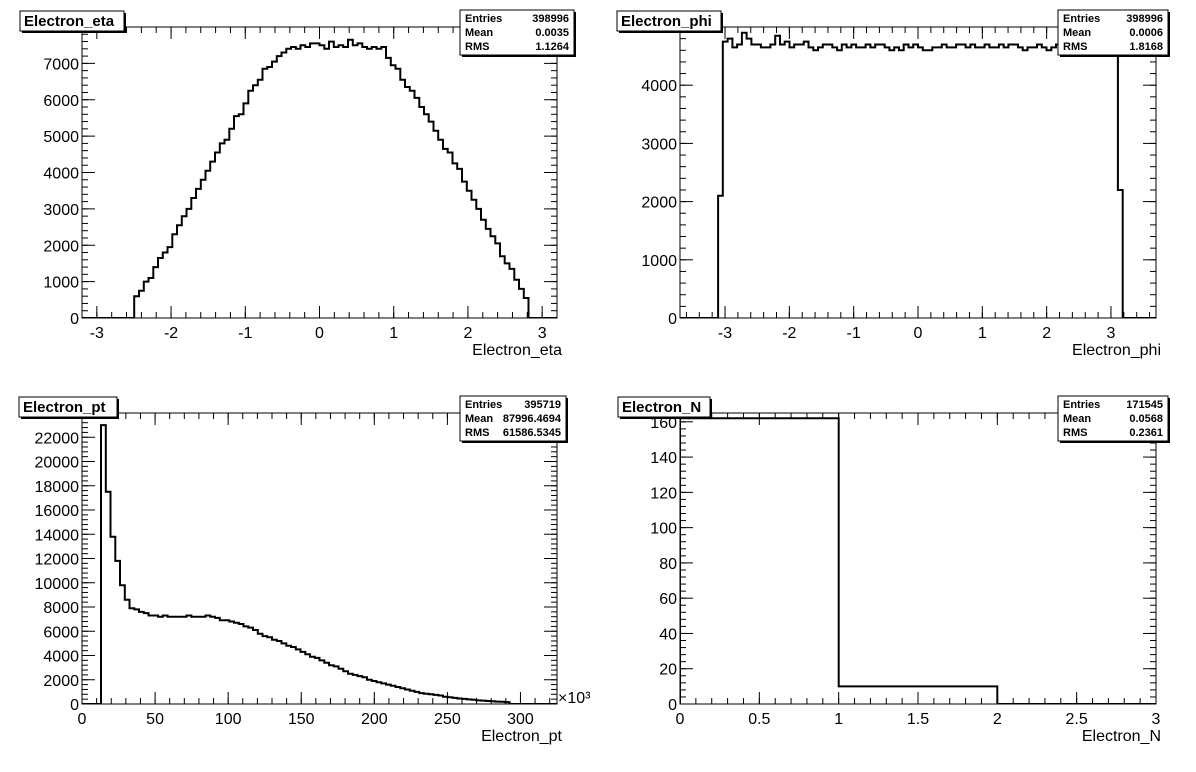 This screenshot has height=772, width=1196. What do you see at coordinates (1077, 719) in the screenshot?
I see `x-tick-label: 2.5` at bounding box center [1077, 719].